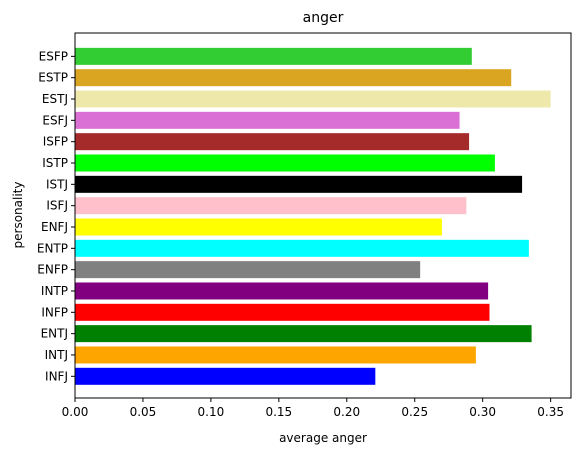 Image resolution: width=581 pixels, height=455 pixels. Describe the element at coordinates (54, 227) in the screenshot. I see `y-tick-label: ENFJ` at that location.